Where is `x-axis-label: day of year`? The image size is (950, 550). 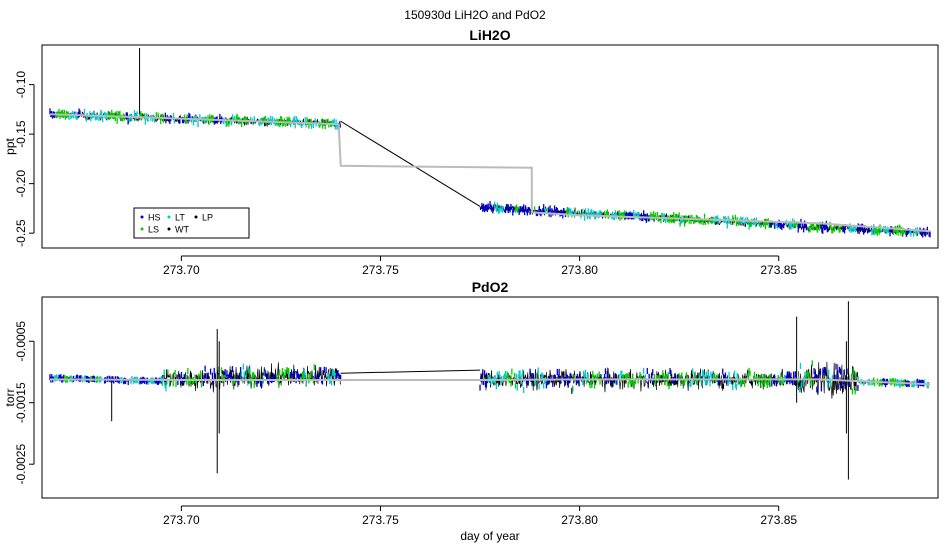 x-axis-label: day of year is located at coordinates (489, 536).